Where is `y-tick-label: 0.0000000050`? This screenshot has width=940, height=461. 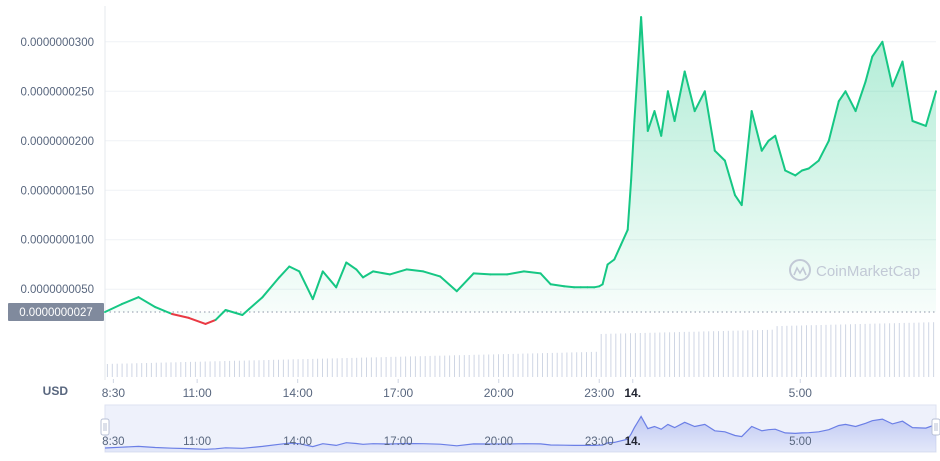
y-tick-label: 0.0000000050 is located at coordinates (57, 290).